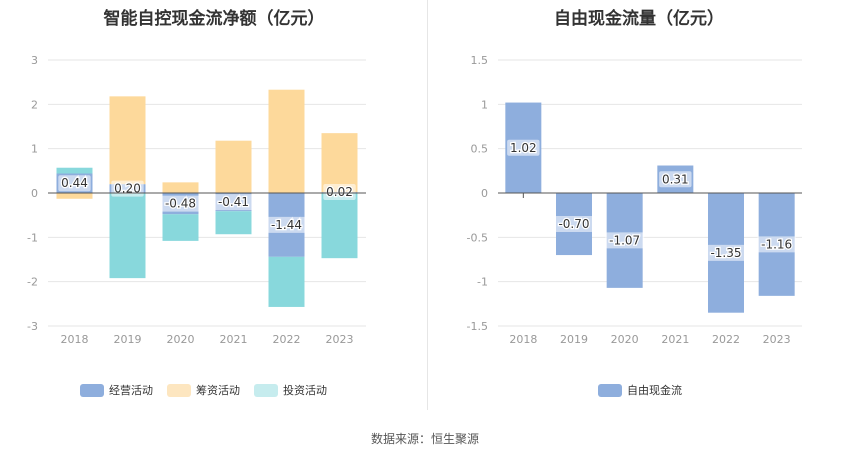 The image size is (850, 459). I want to click on legend-swatch-operating, so click(92, 390).